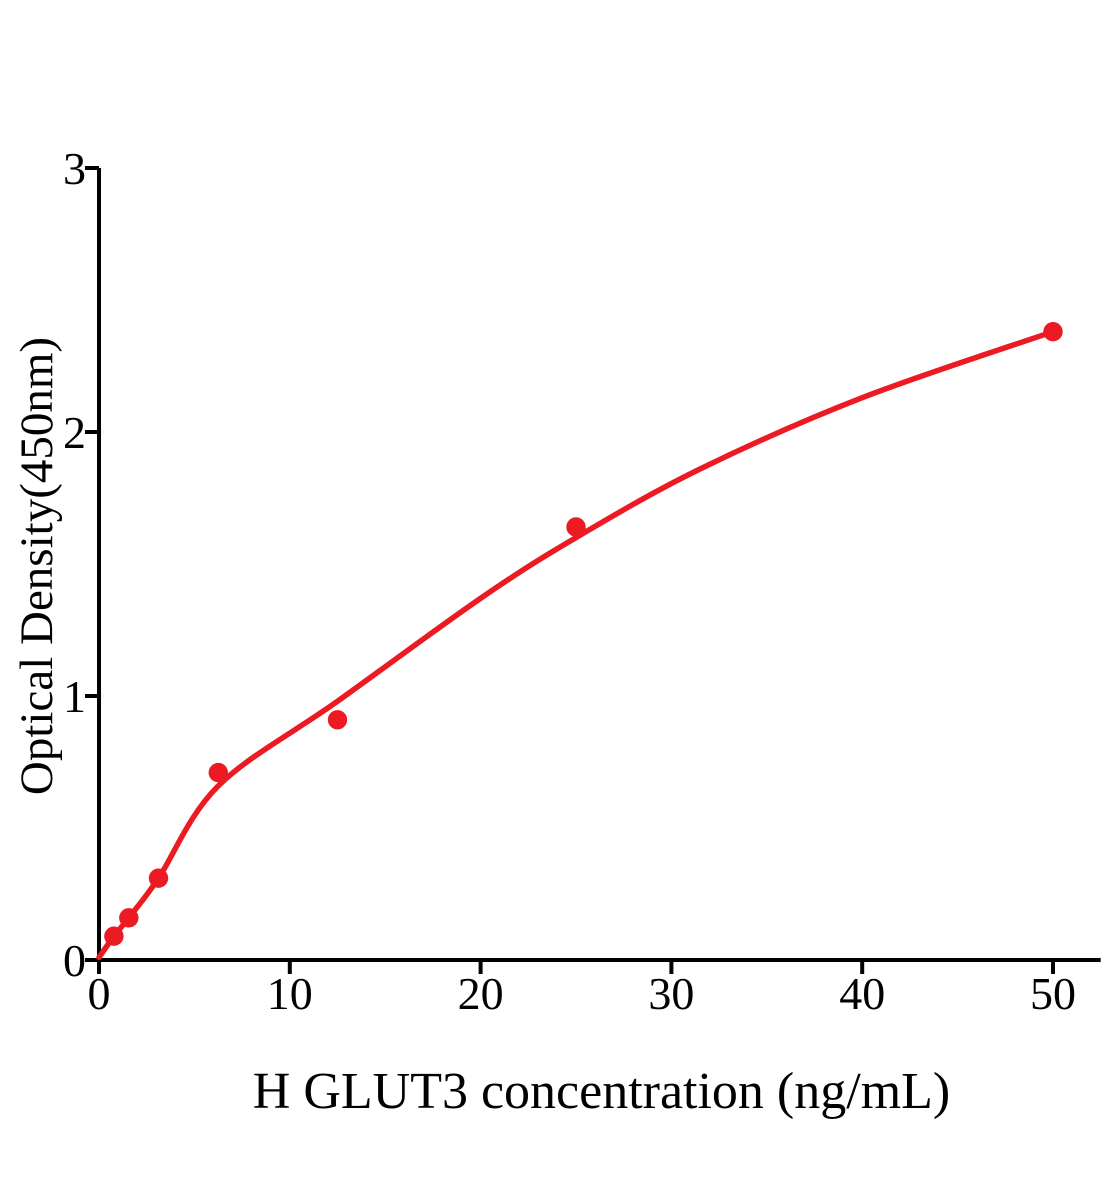 This screenshot has width=1104, height=1200. Describe the element at coordinates (671, 993) in the screenshot. I see `x-tick-label: 30` at that location.